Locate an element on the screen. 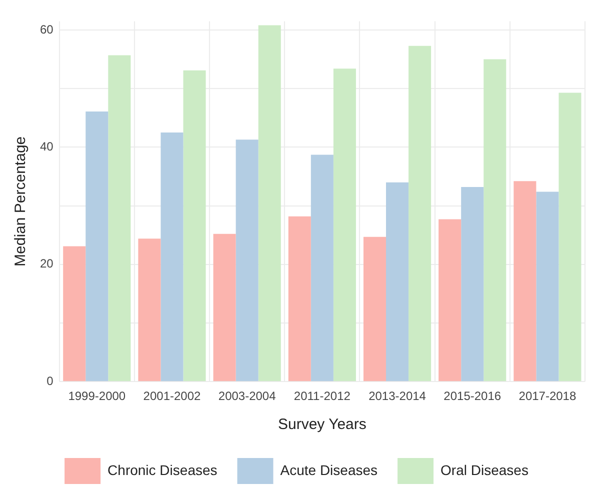 The height and width of the screenshot is (502, 601). legend-label: Acute Diseases is located at coordinates (329, 470).